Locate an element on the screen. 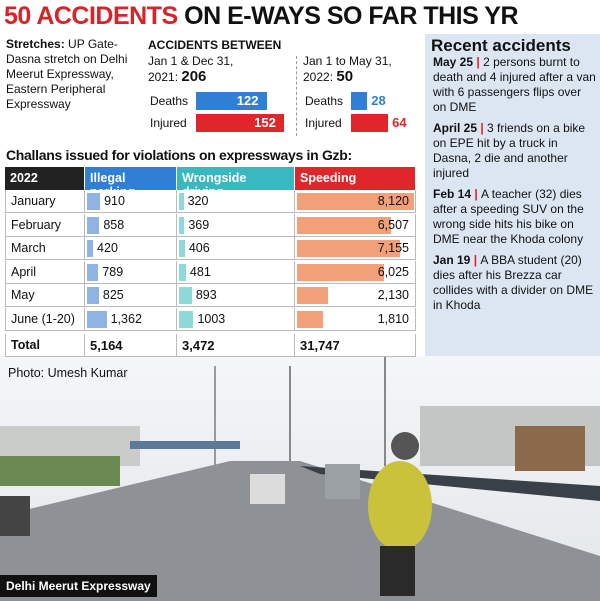 Image resolution: width=600 pixels, height=601 pixels. value-cell: 320 is located at coordinates (236, 201).